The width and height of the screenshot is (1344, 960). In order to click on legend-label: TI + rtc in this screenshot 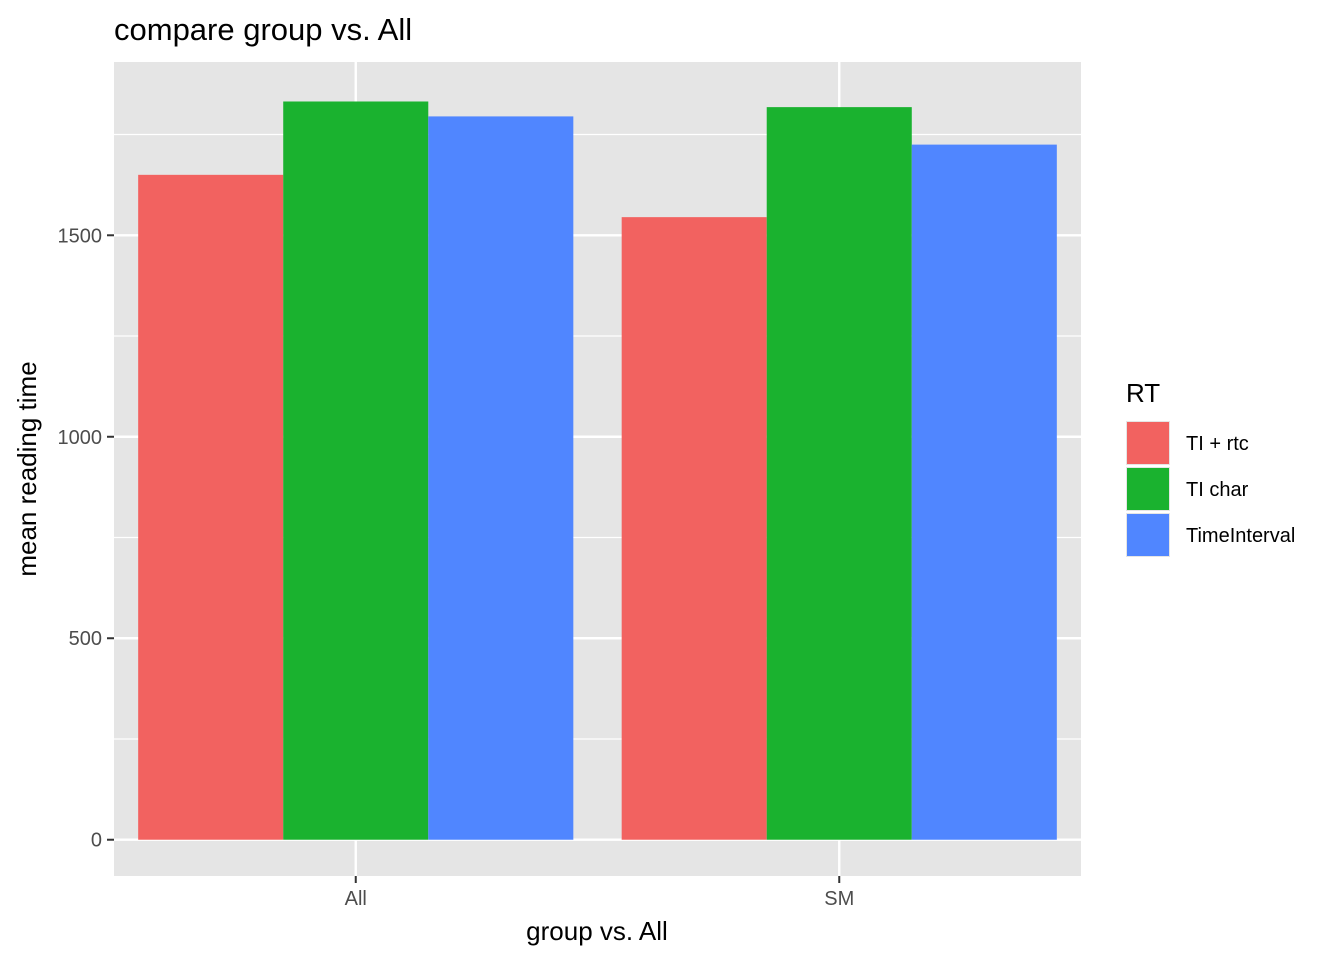, I will do `click(1217, 444)`.